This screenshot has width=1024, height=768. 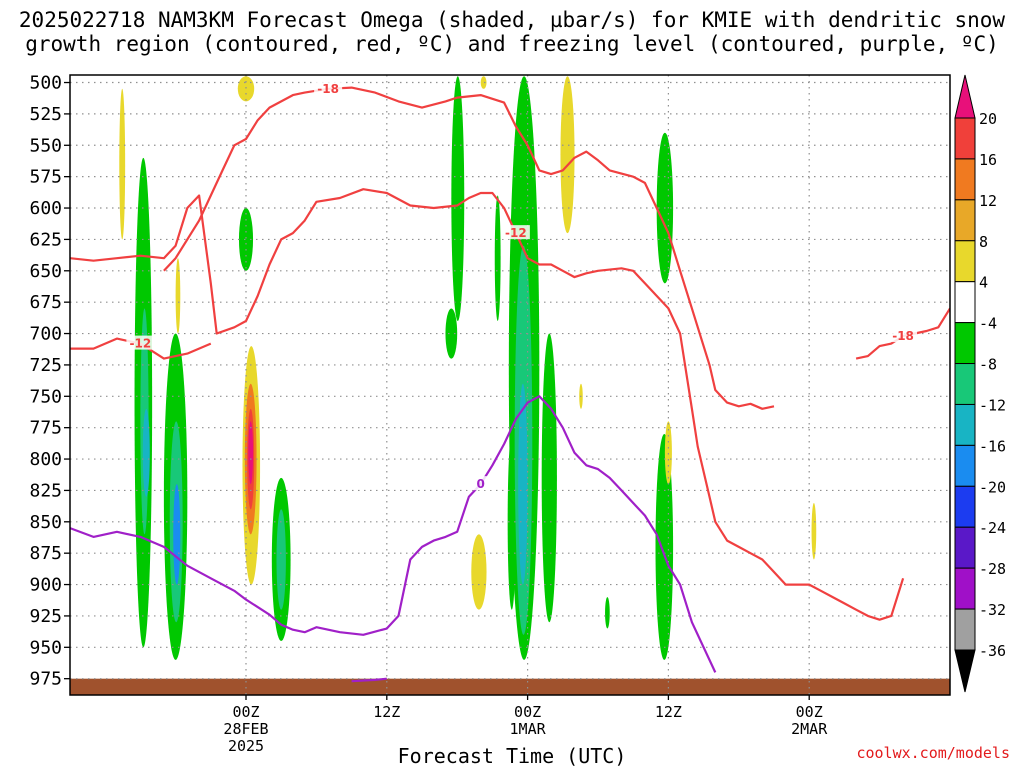 I want to click on x-axis-title: Forecast Time (UTC), so click(x=512, y=756).